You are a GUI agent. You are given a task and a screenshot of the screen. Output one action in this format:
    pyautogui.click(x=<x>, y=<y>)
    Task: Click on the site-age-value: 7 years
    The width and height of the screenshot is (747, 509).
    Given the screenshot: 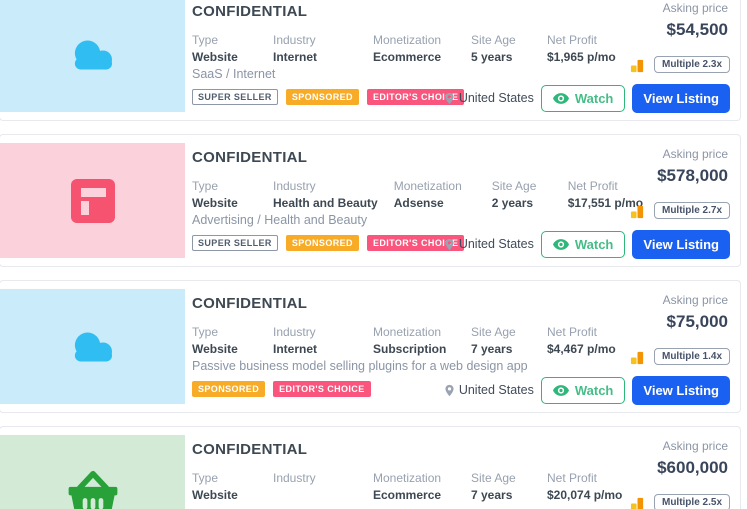 What is the action you would take?
    pyautogui.click(x=492, y=349)
    